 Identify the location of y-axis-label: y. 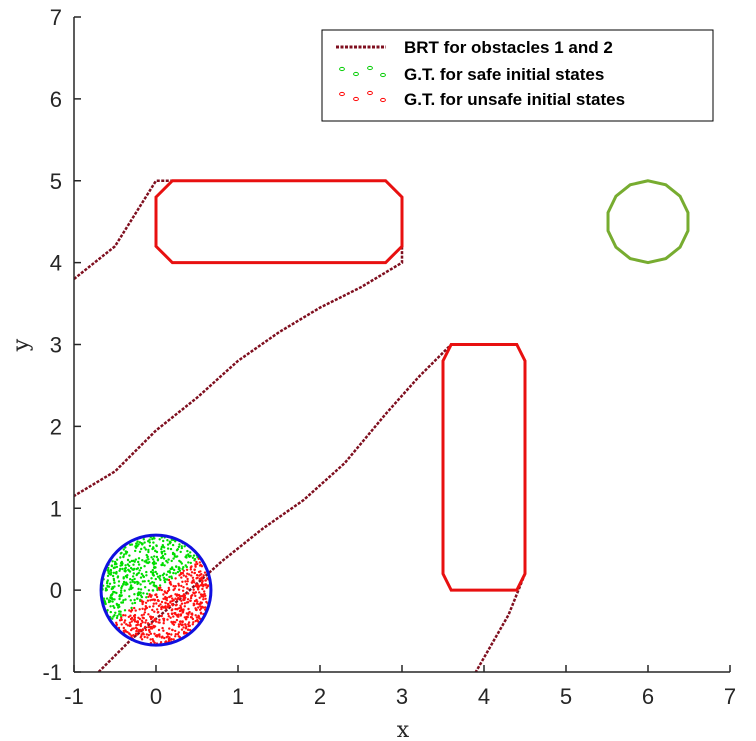
(21, 345).